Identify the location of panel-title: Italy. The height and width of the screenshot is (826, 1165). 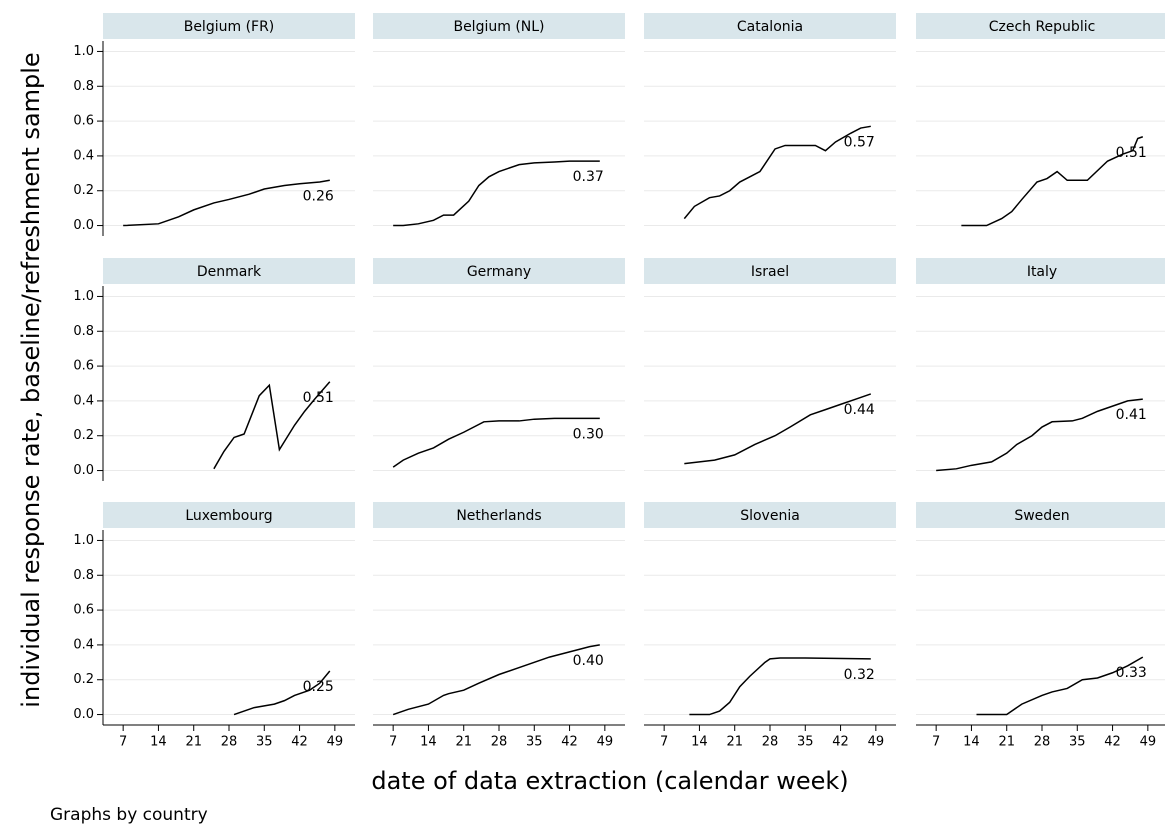
(1042, 272).